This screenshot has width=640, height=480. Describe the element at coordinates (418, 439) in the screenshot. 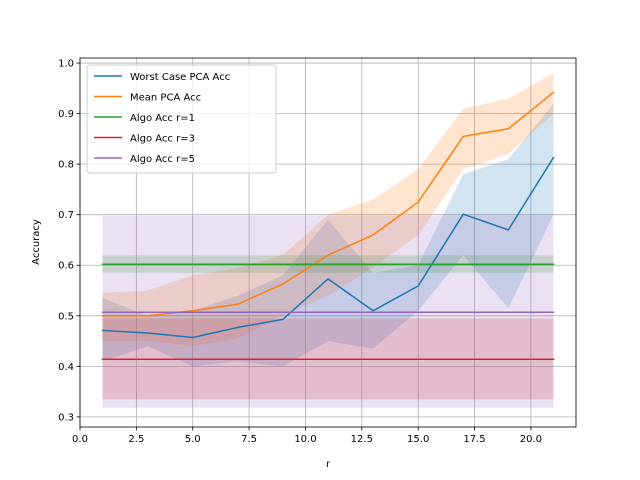

I see `x-tick-label: 15.0` at that location.